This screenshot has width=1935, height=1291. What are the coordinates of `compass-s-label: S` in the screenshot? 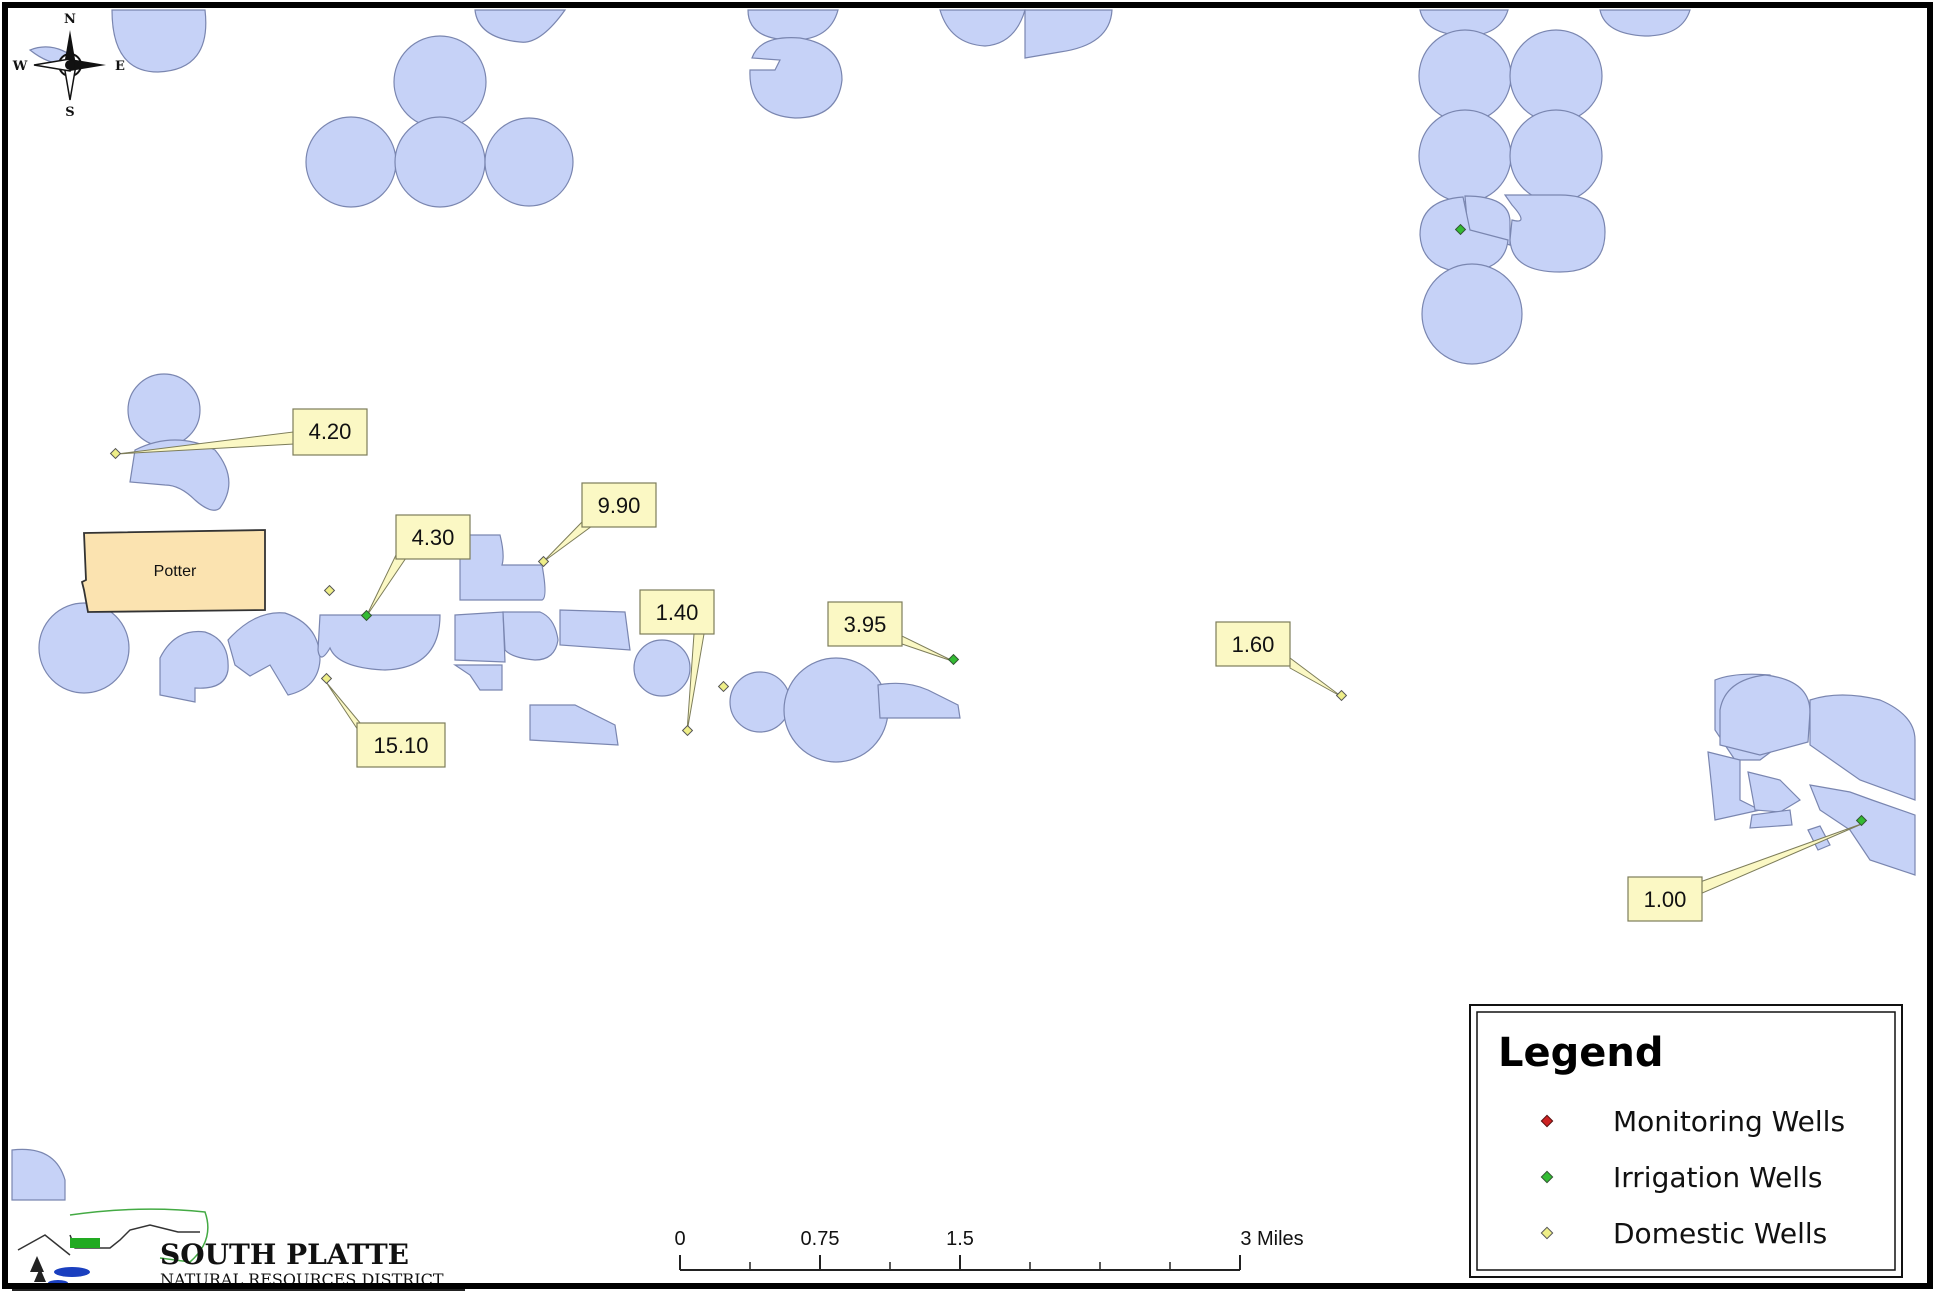 It's located at (69, 112).